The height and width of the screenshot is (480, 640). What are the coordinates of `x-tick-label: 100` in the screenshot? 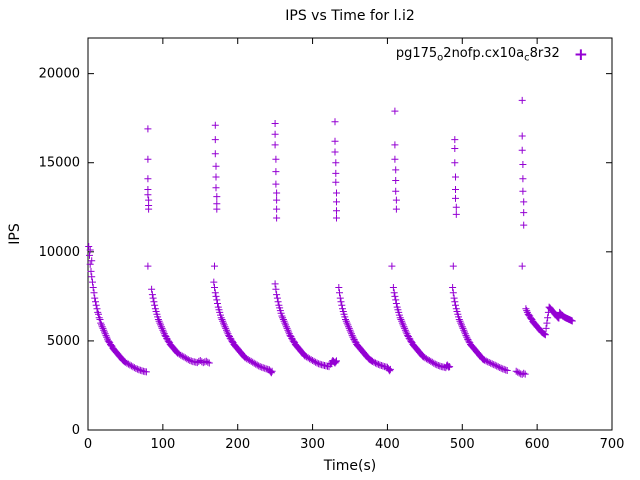 It's located at (162, 444).